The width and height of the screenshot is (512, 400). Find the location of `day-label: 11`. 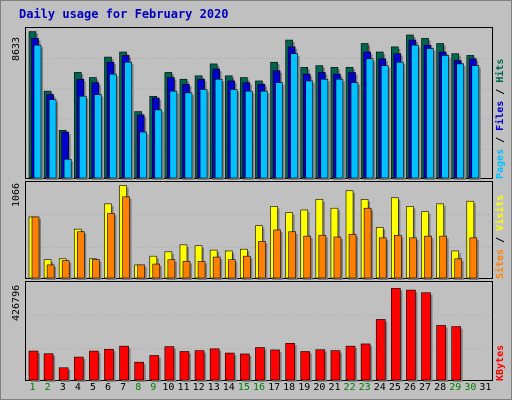

day-label: 11 is located at coordinates (183, 387).